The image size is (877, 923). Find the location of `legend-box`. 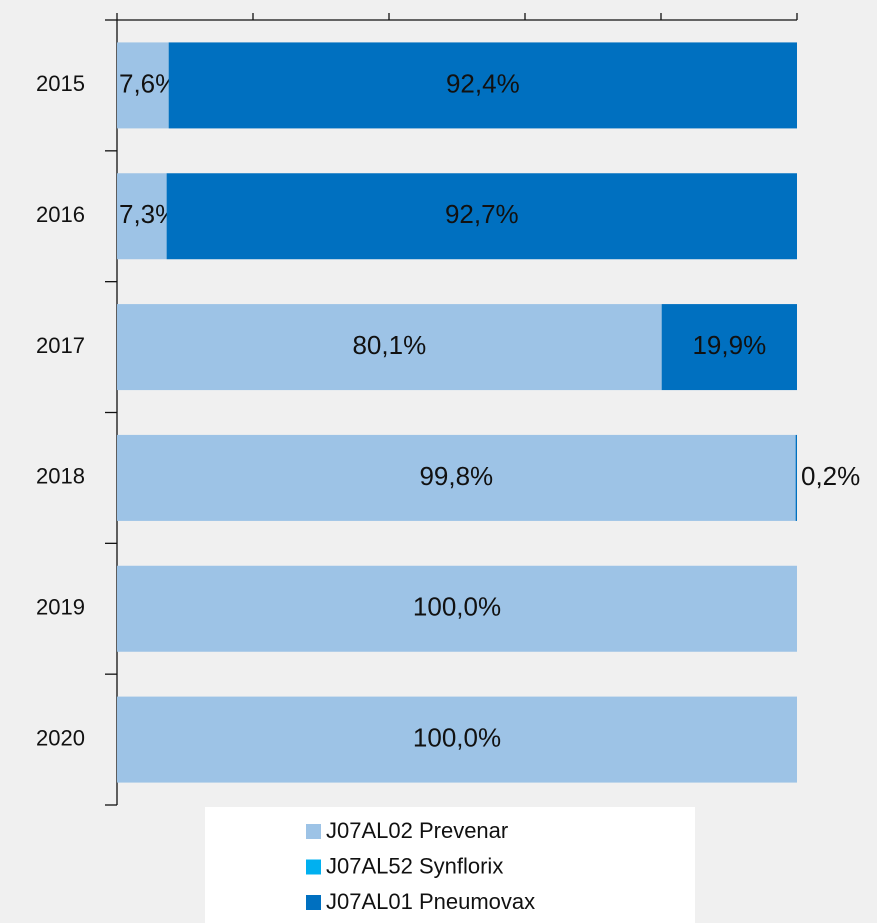

legend-box is located at coordinates (450, 865).